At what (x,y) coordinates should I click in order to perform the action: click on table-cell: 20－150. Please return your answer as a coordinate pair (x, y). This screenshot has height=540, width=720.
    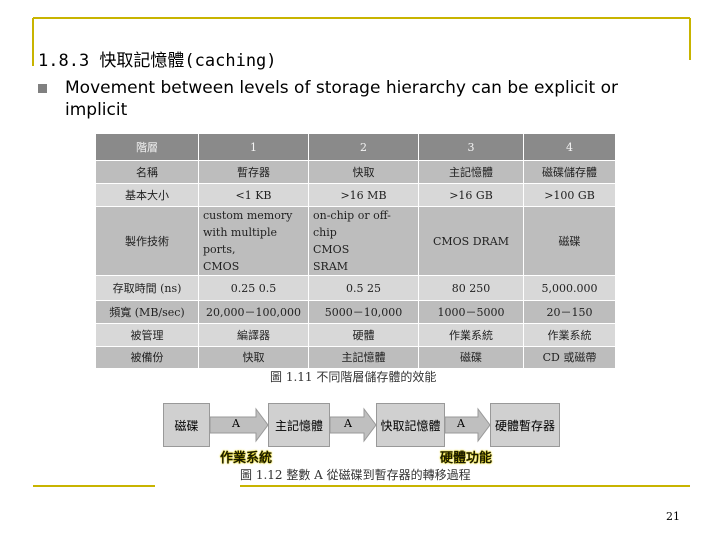
    Looking at the image, I should click on (569, 312).